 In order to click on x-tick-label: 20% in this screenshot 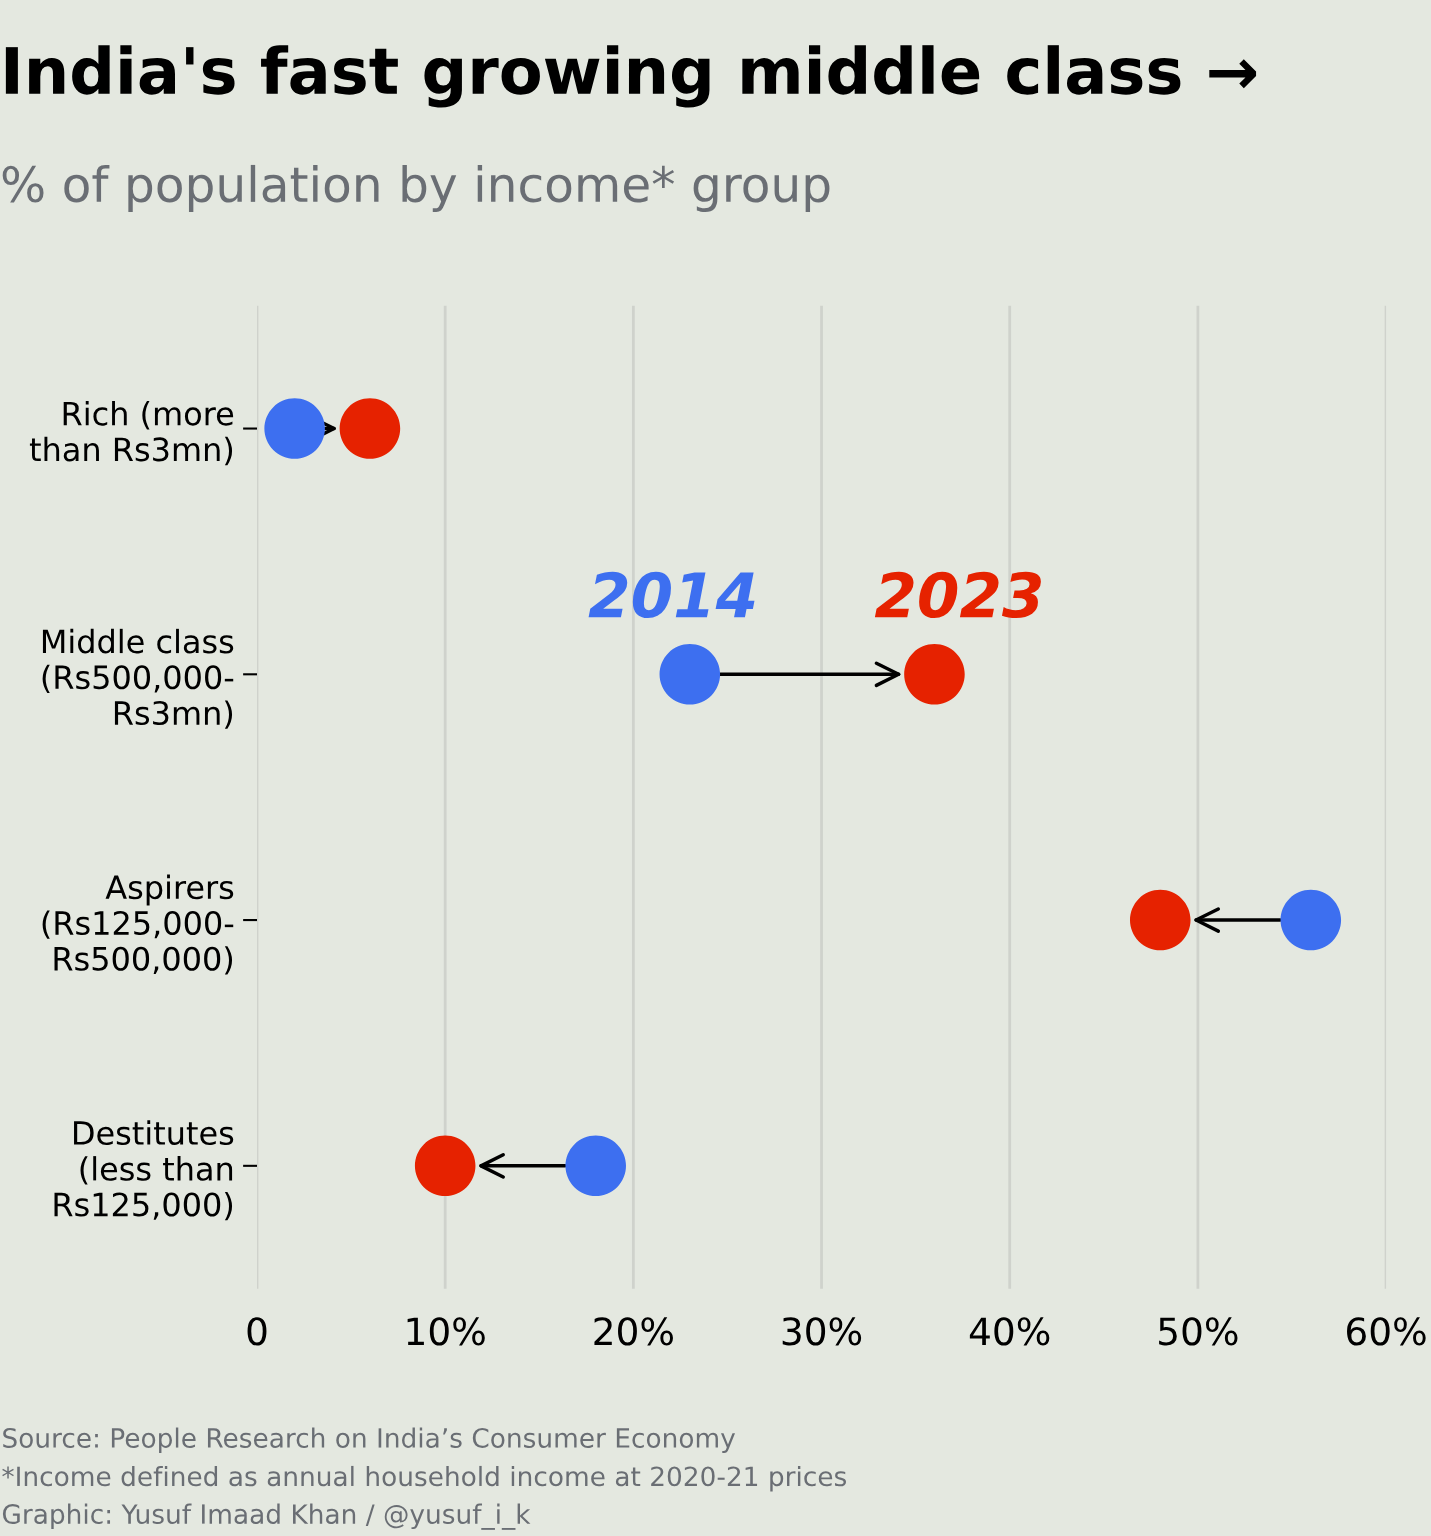, I will do `click(633, 1331)`.